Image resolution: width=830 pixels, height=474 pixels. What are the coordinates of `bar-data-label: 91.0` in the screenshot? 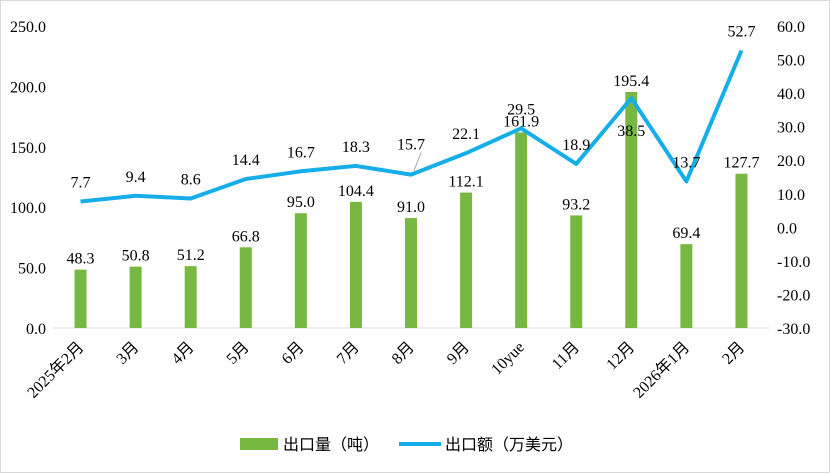 It's located at (411, 207).